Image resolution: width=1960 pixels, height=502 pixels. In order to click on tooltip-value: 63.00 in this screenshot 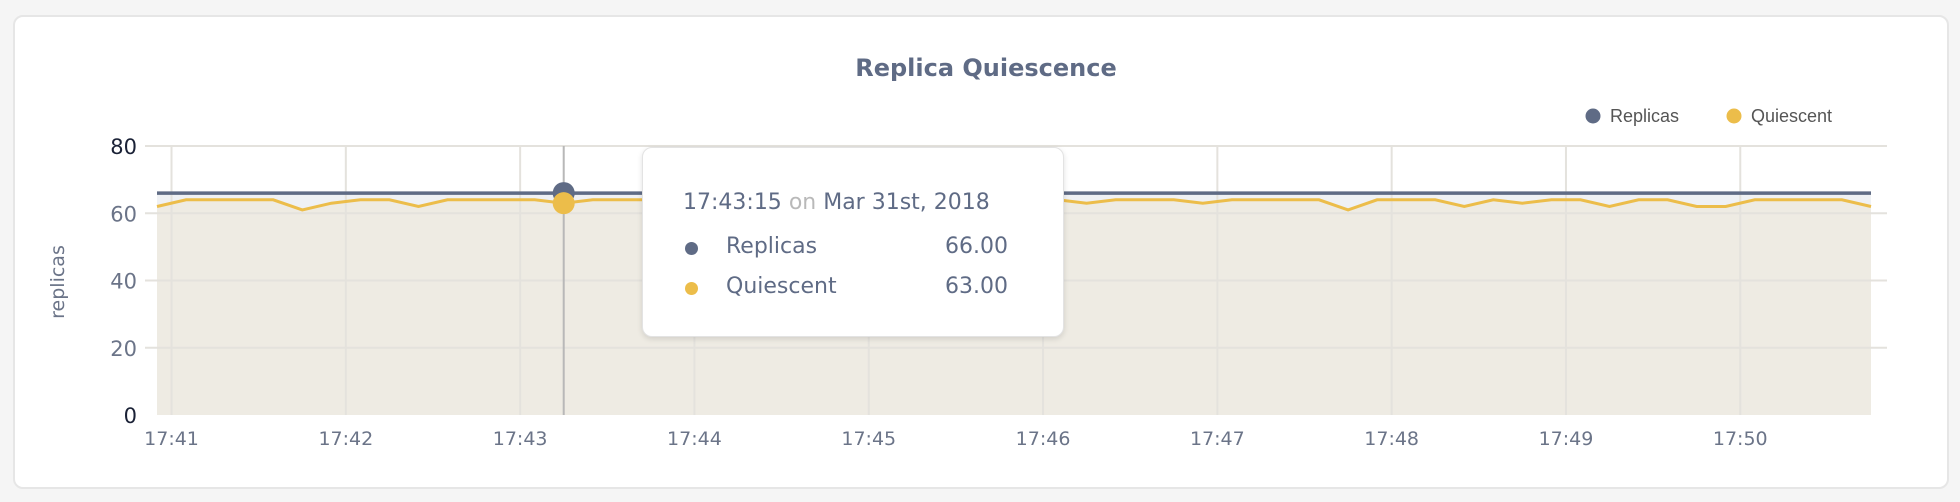, I will do `click(976, 286)`.